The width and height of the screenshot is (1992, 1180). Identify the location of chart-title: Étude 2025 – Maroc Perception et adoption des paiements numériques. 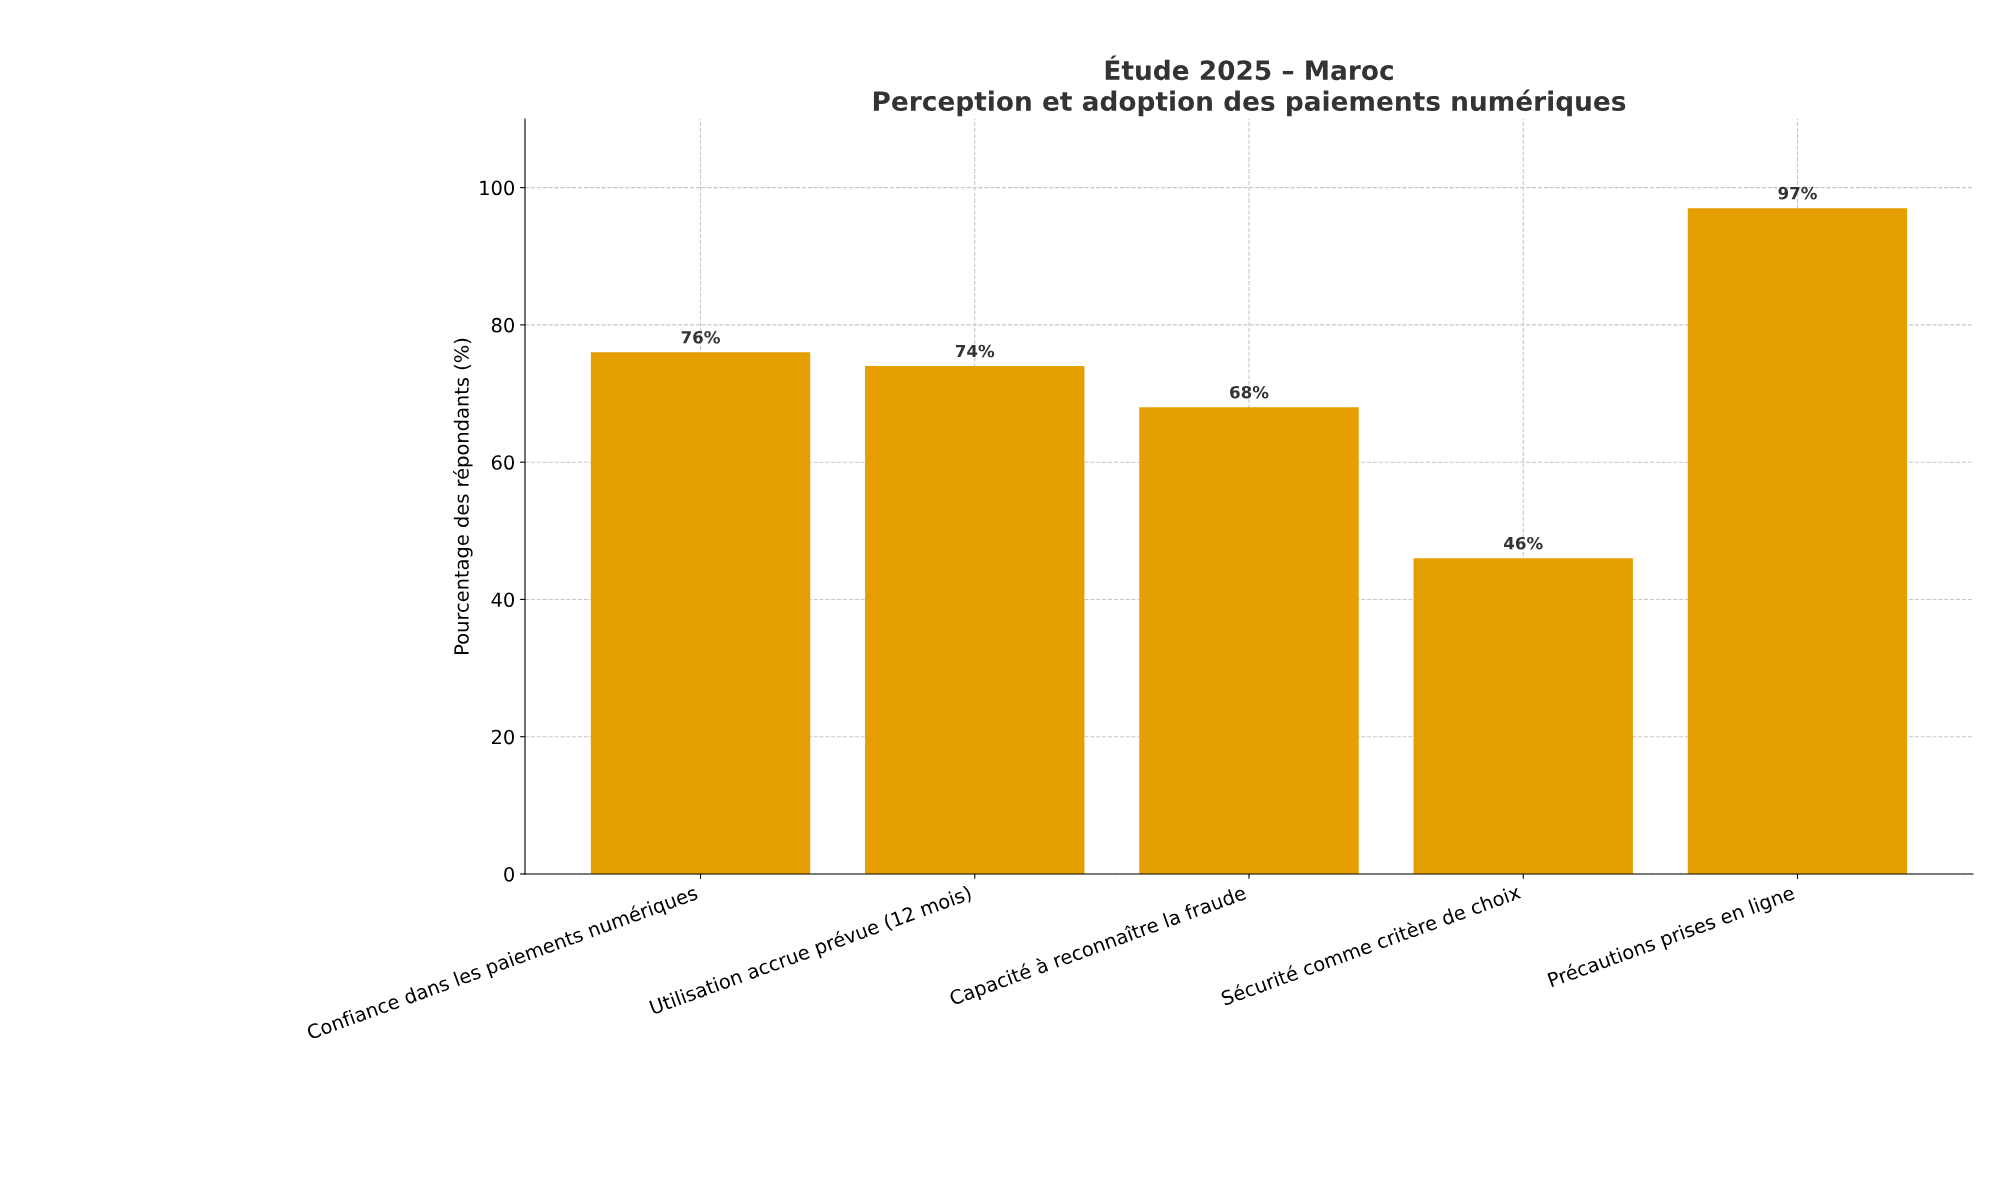
(1249, 86).